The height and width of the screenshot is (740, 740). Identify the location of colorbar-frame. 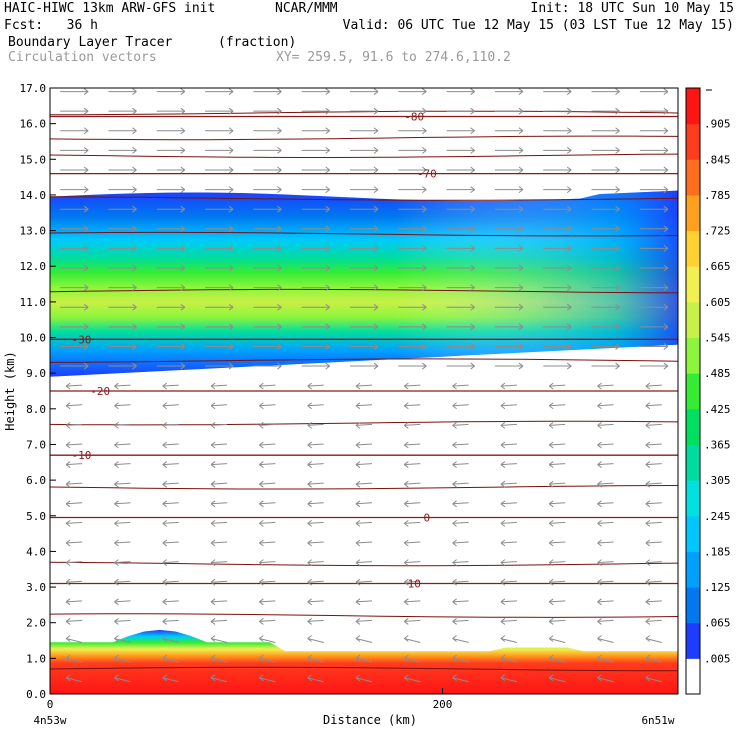
(693, 391).